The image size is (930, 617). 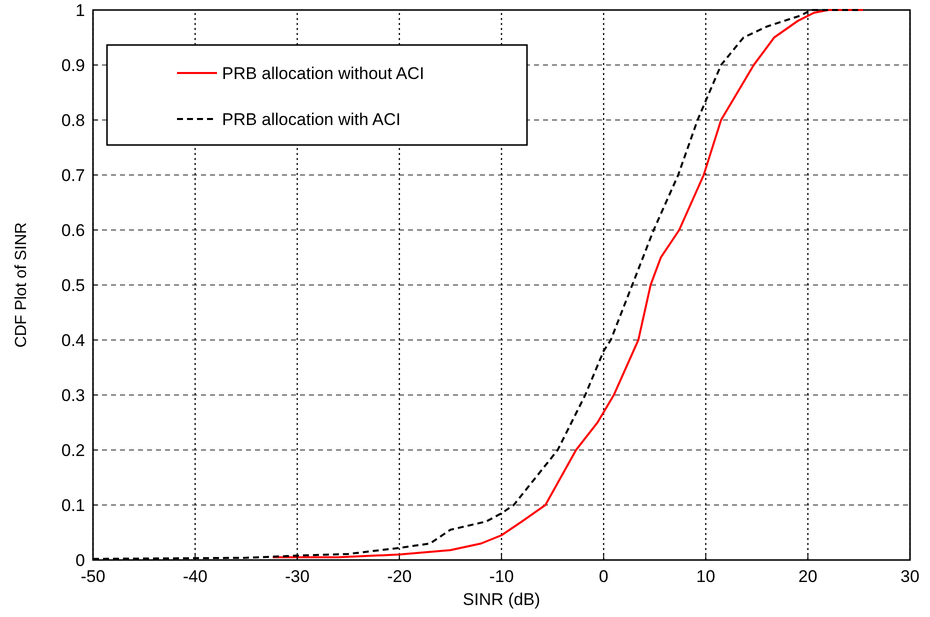 What do you see at coordinates (73, 120) in the screenshot?
I see `y-tick-label: 0.8` at bounding box center [73, 120].